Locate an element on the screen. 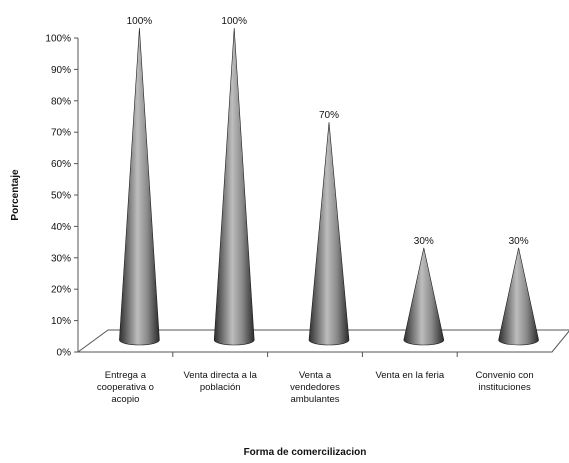 This screenshot has height=463, width=569. y-tick-label: 40% is located at coordinates (61, 227).